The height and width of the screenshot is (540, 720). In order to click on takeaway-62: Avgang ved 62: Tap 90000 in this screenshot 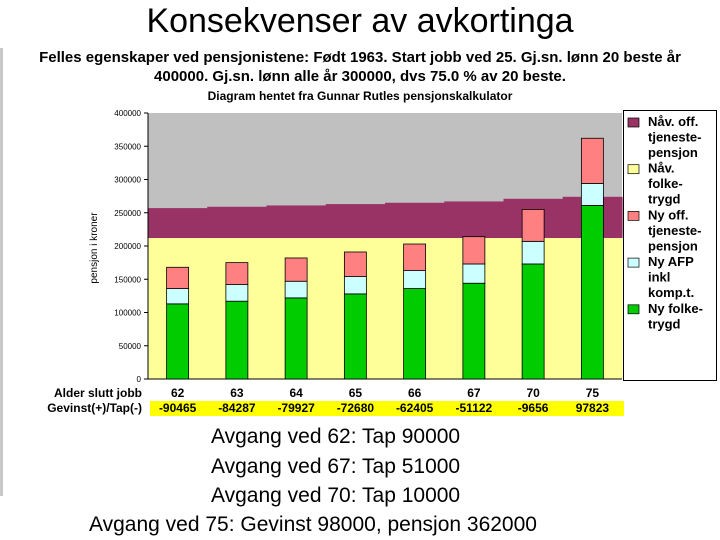, I will do `click(336, 436)`.